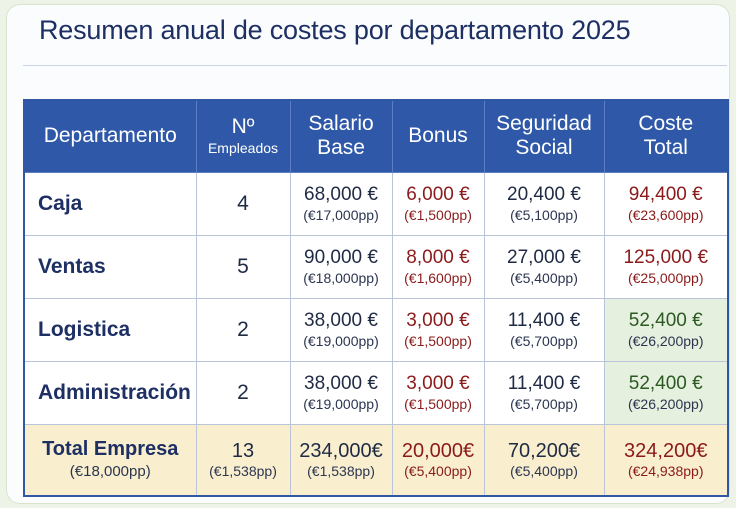  Describe the element at coordinates (666, 266) in the screenshot. I see `total-cost-cell: 125,000 € (€25,000pp)` at that location.